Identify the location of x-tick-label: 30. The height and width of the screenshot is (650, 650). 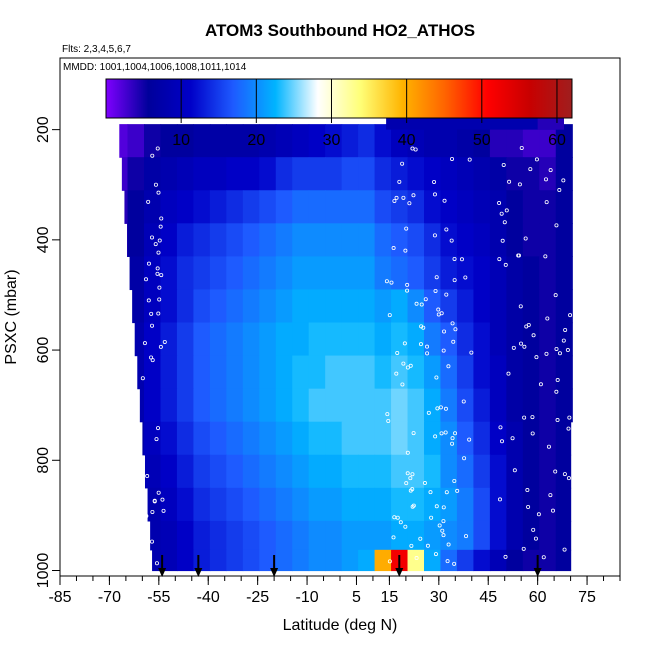
(439, 597).